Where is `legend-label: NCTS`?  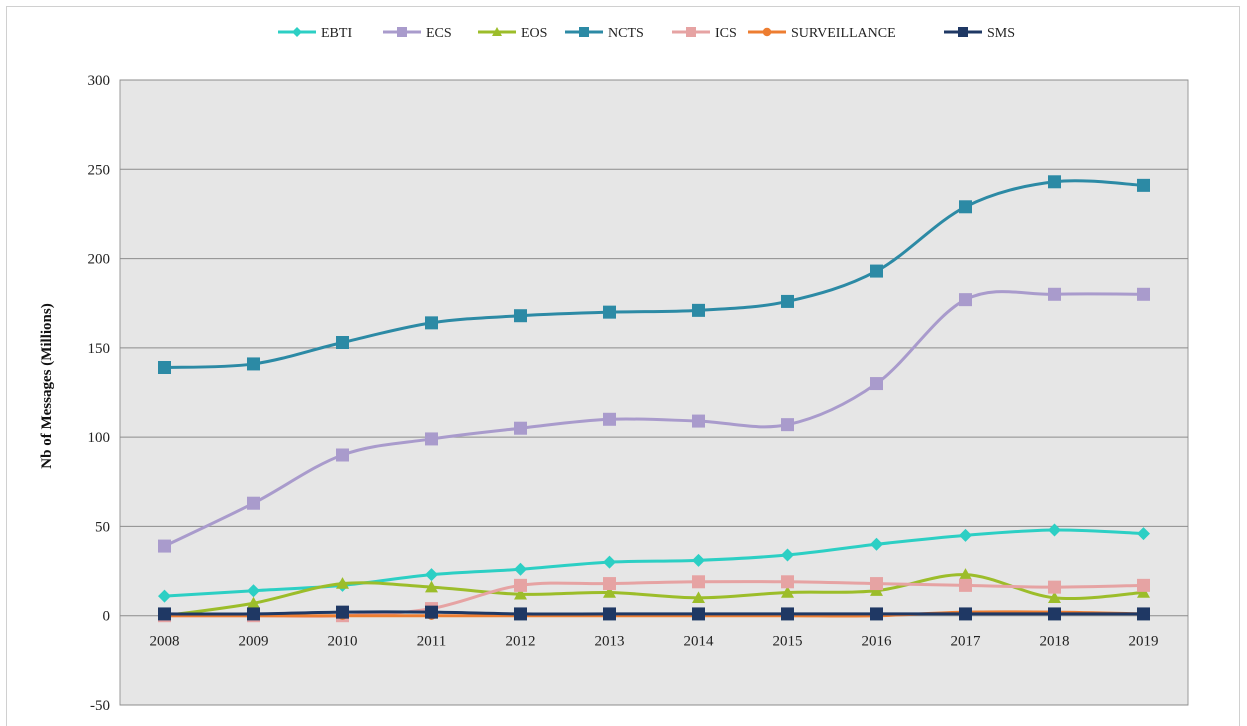 legend-label: NCTS is located at coordinates (626, 33).